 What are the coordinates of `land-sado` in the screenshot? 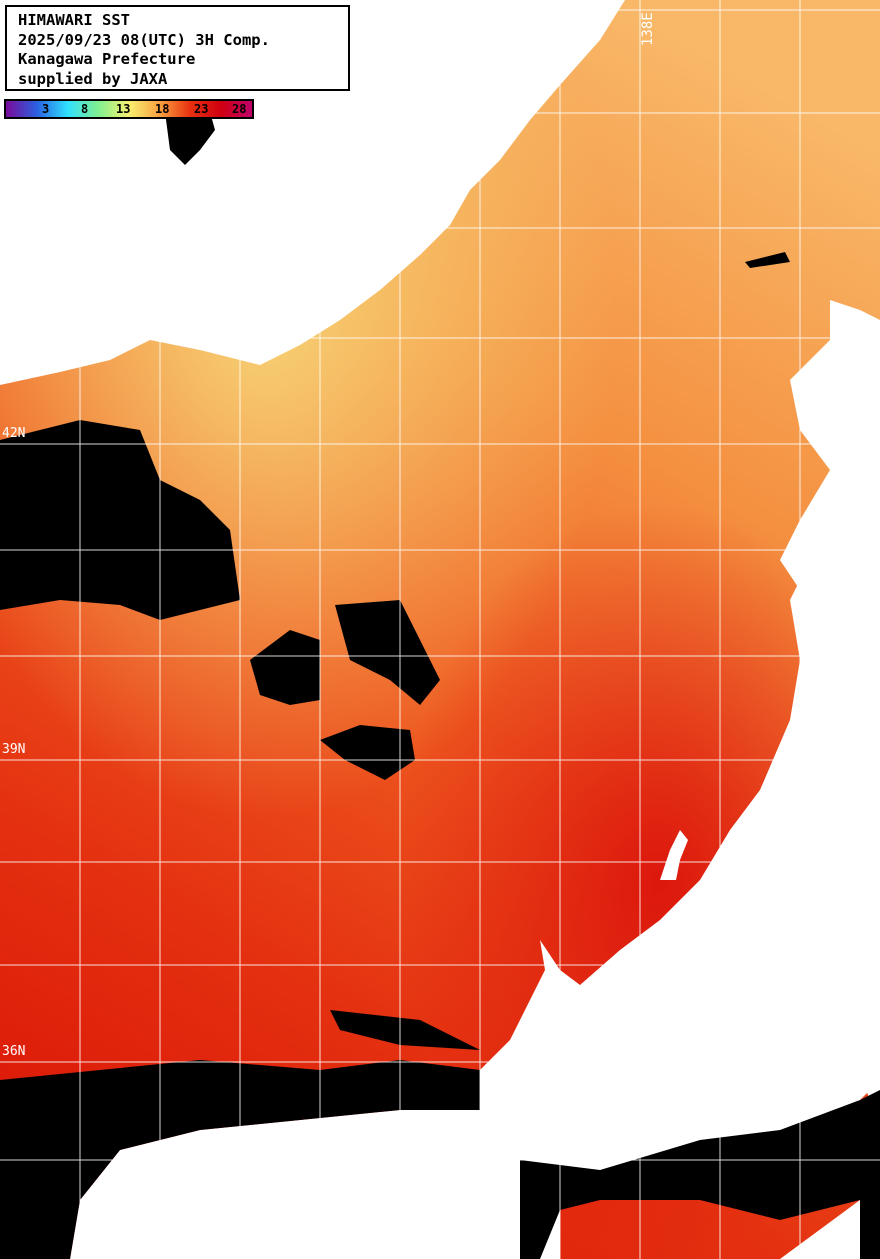 It's located at (674, 855).